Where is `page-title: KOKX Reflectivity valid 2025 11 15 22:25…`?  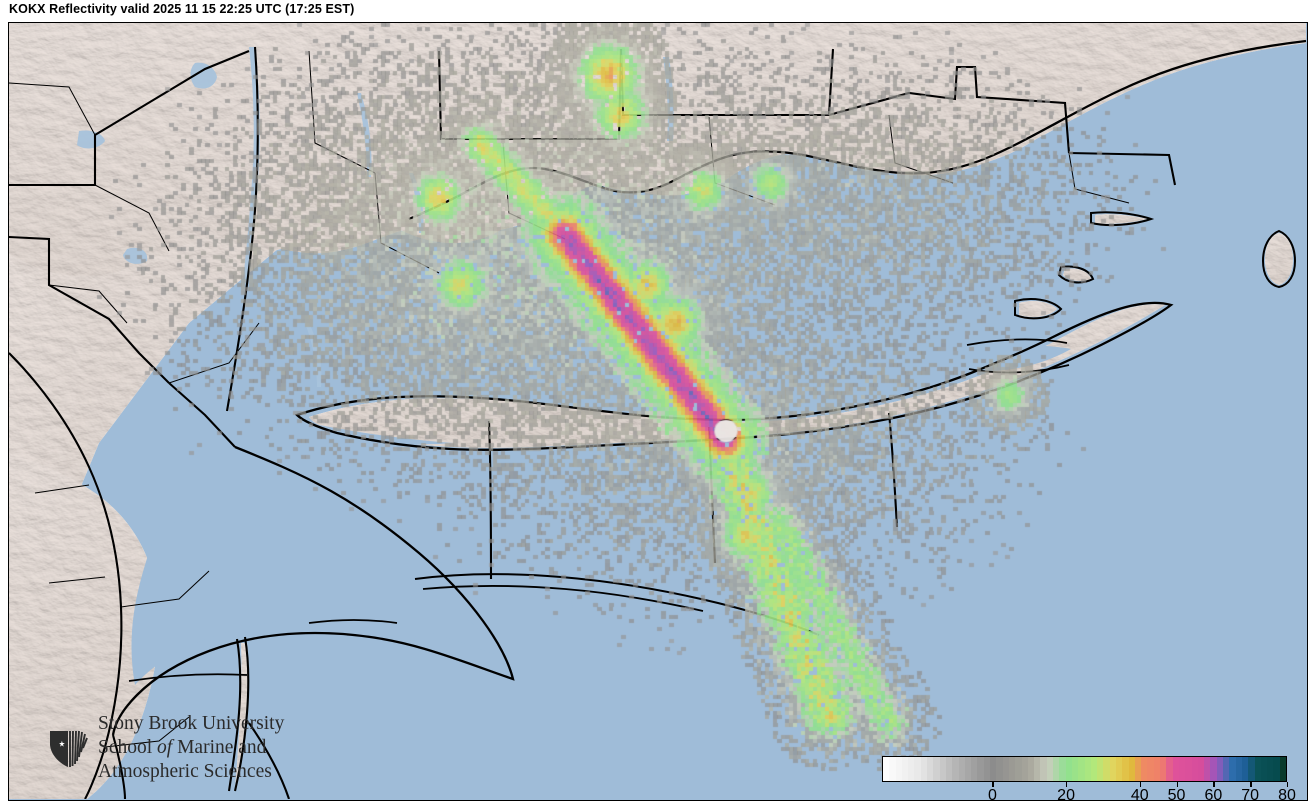 page-title: KOKX Reflectivity valid 2025 11 15 22:25… is located at coordinates (182, 9).